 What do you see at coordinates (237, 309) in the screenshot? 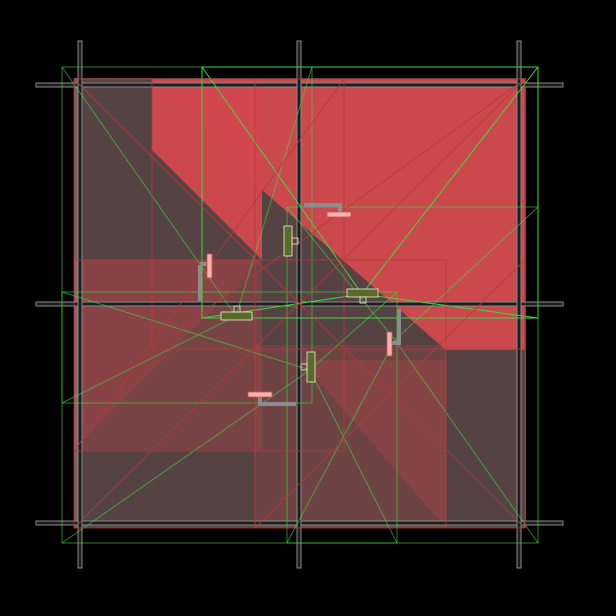
I see `marker-mid-left-tab` at bounding box center [237, 309].